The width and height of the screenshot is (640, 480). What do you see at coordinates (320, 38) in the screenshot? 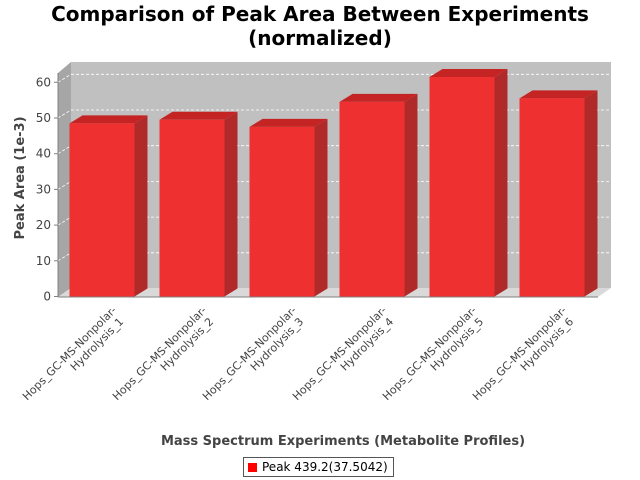
I see `chart-title-line-2: (normalized)` at bounding box center [320, 38].